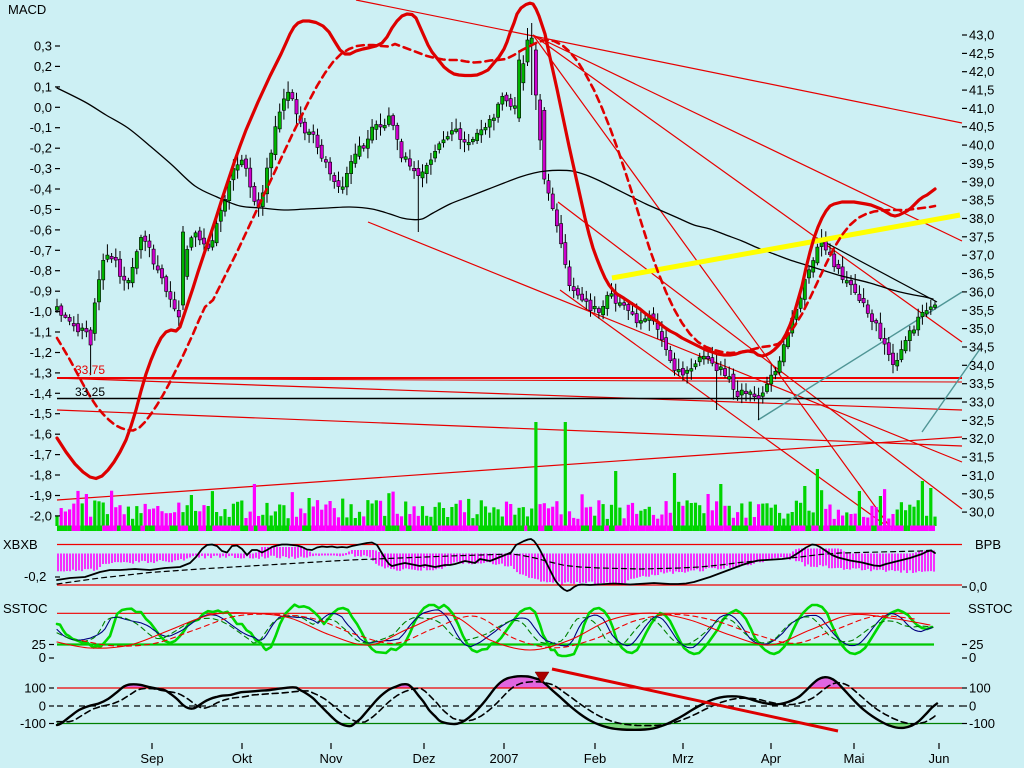 This screenshot has width=1024, height=768. What do you see at coordinates (151, 758) in the screenshot?
I see `svg-text: Sep` at bounding box center [151, 758].